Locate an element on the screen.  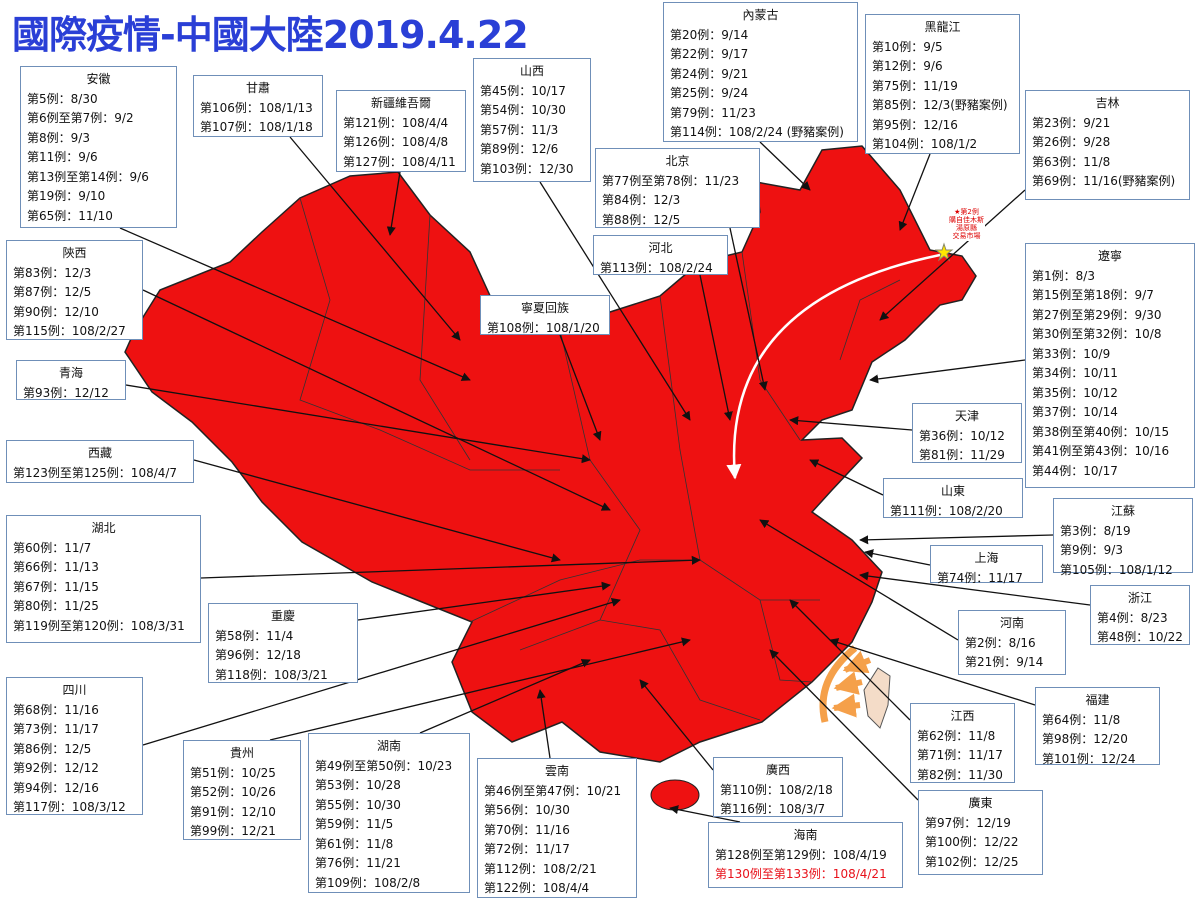
case-line: 第55例：10/30 is located at coordinates (358, 804).